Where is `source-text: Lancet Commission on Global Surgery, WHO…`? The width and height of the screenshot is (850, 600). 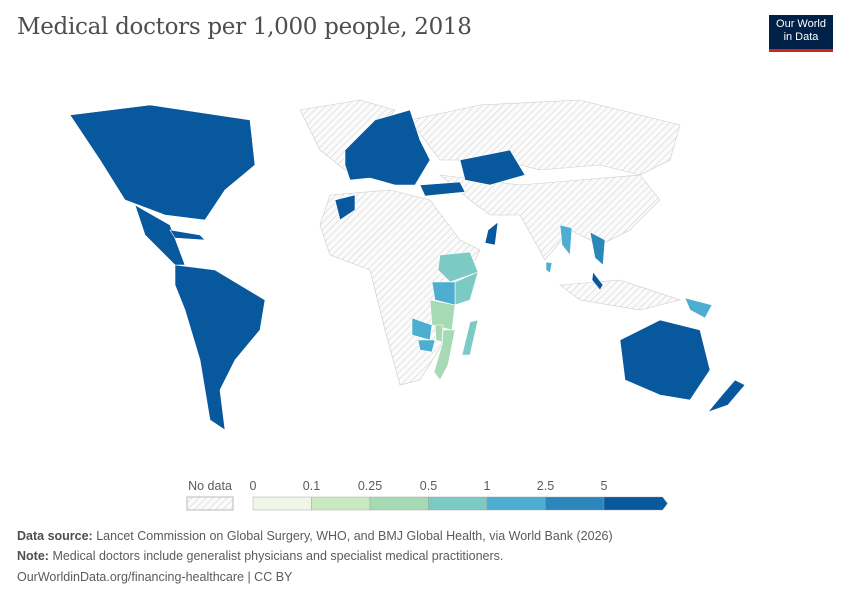 source-text: Lancet Commission on Global Surgery, WHO… is located at coordinates (354, 536).